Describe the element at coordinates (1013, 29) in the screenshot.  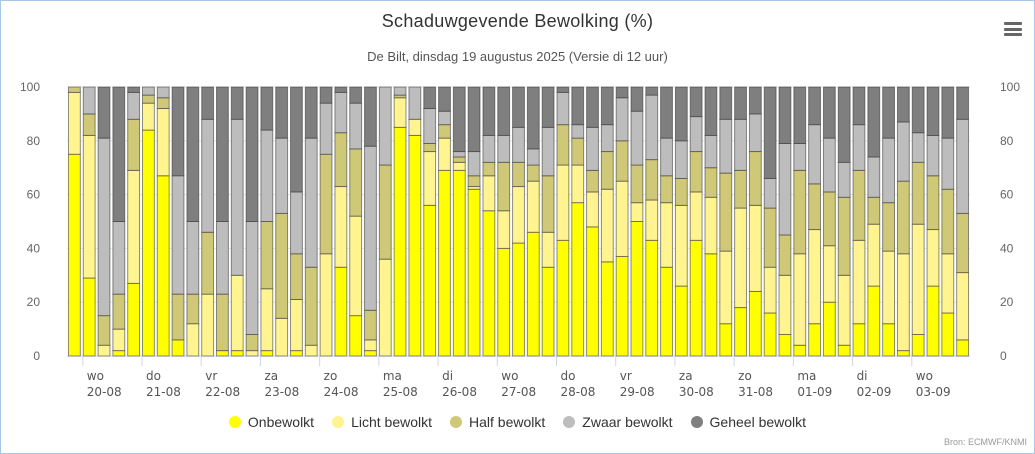
I see `hamburger-menu-icon` at that location.